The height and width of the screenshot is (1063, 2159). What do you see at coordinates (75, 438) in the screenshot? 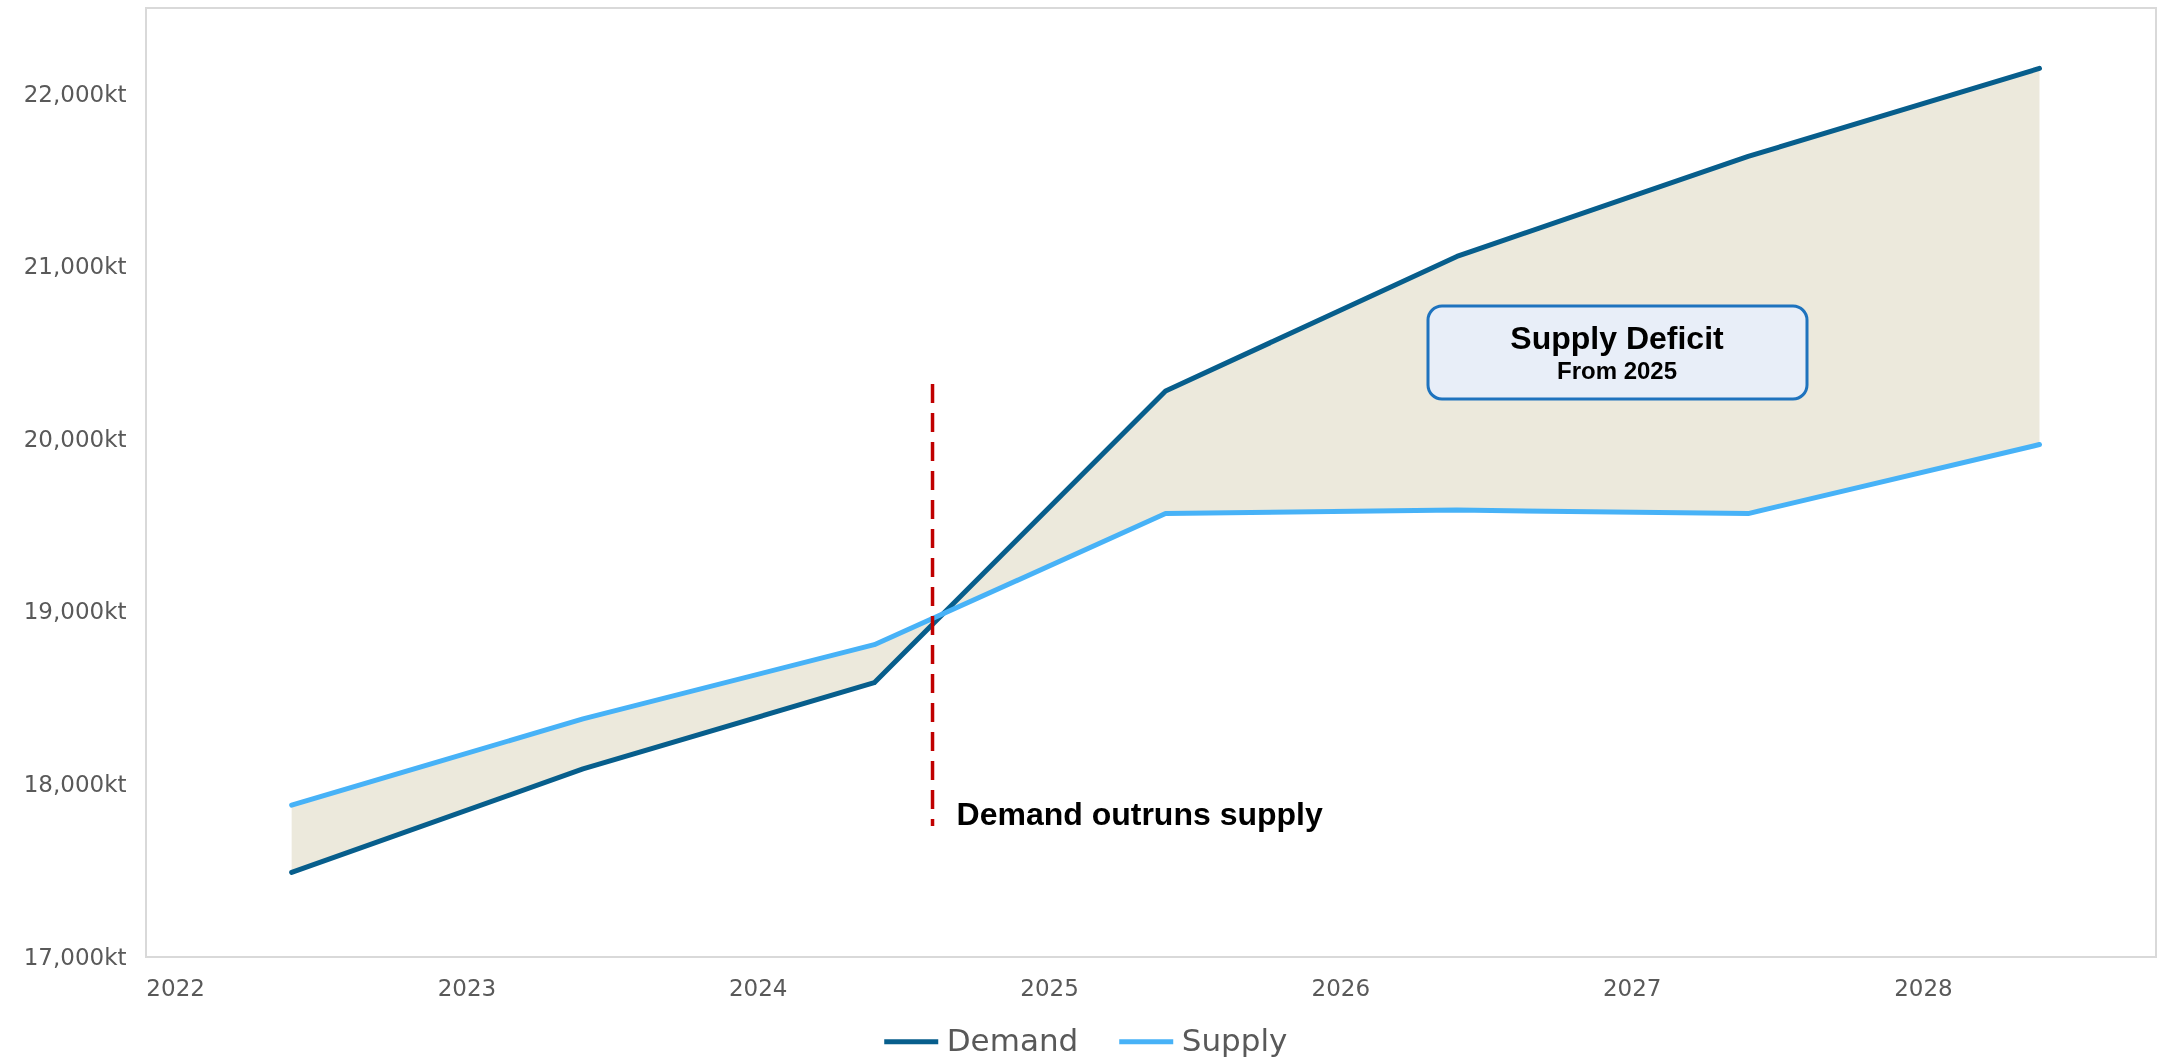
I see `y-tick-label: 20,000kt` at bounding box center [75, 438].